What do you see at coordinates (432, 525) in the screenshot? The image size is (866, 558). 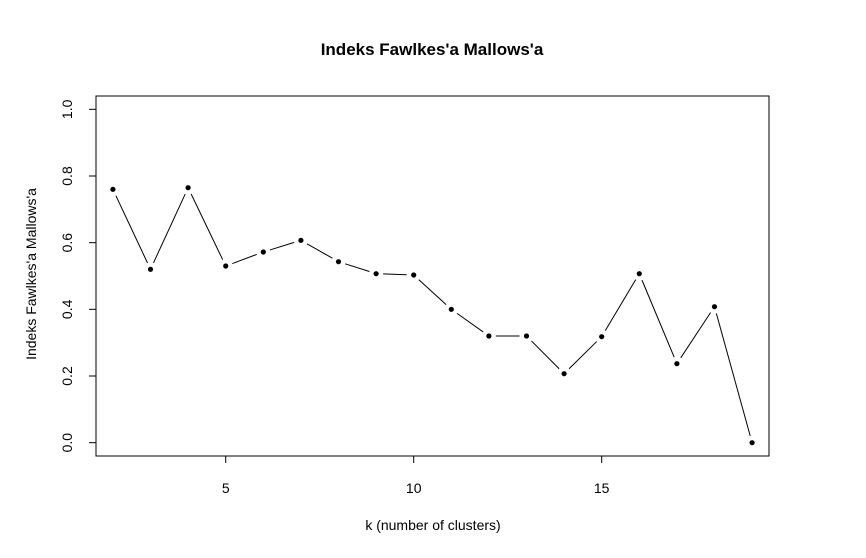 I see `x-axis-label: k (number of clusters)` at bounding box center [432, 525].